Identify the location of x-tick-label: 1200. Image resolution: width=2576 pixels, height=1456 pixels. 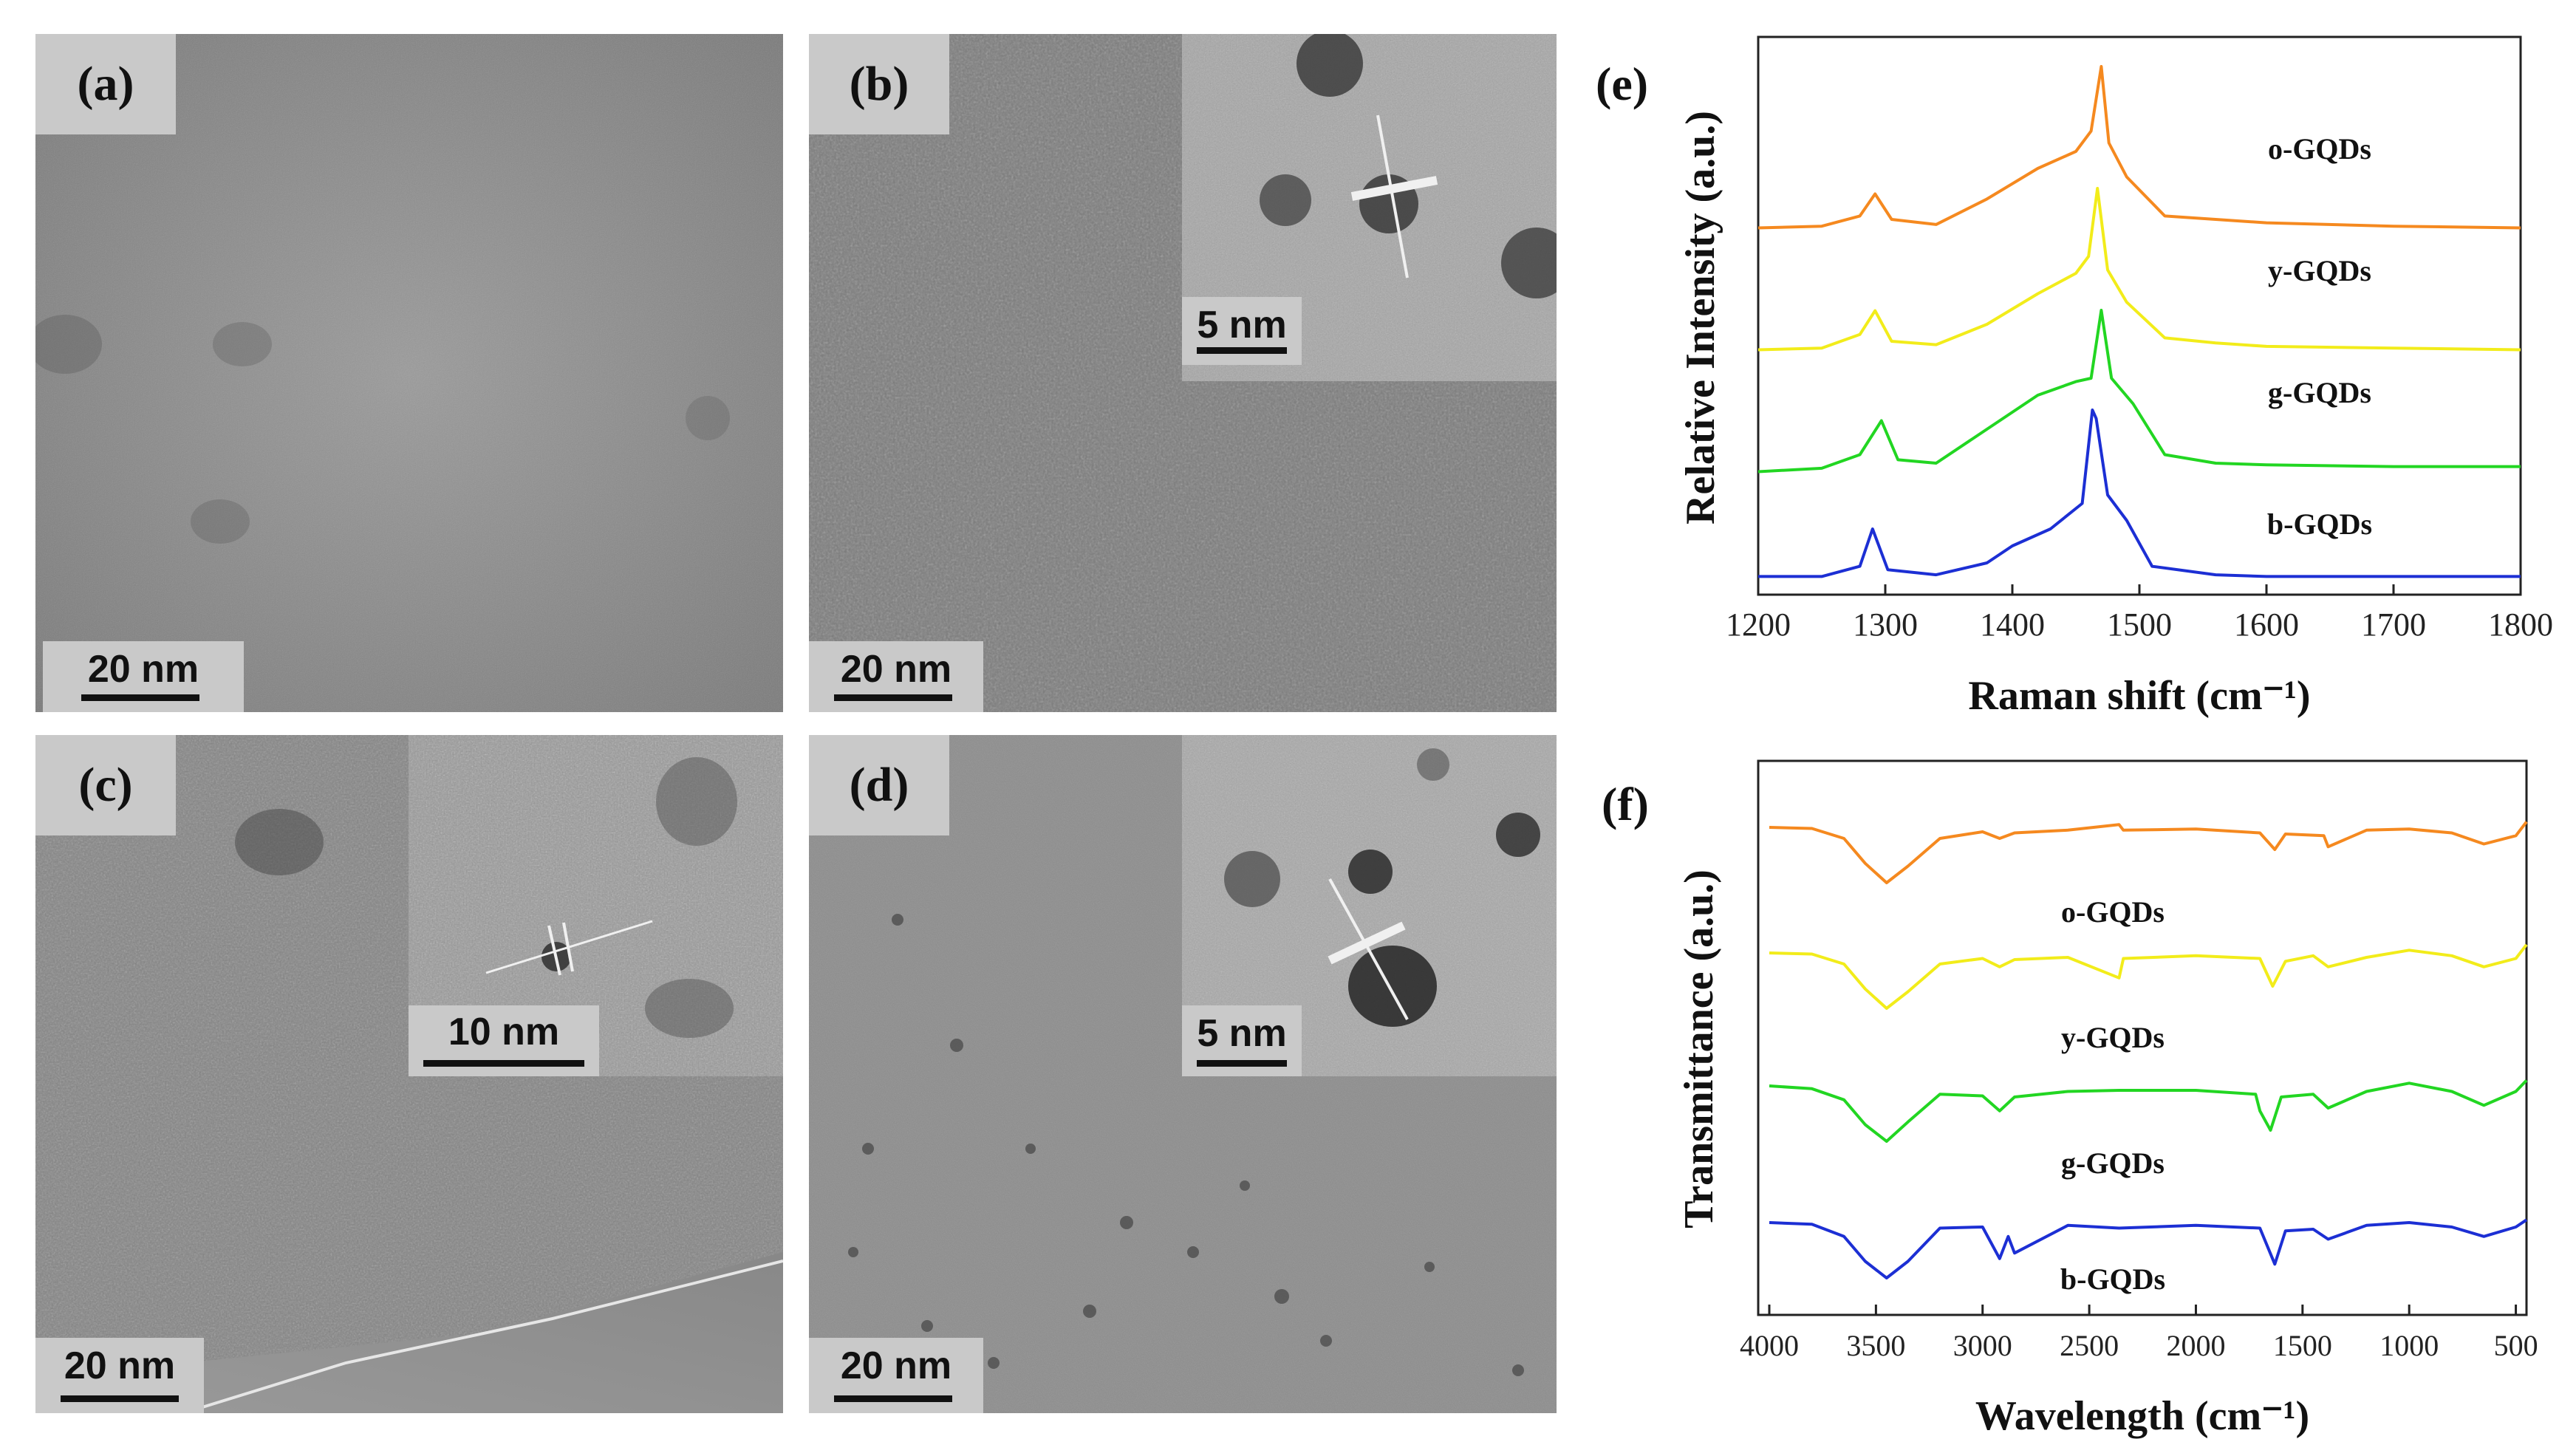
(1758, 624).